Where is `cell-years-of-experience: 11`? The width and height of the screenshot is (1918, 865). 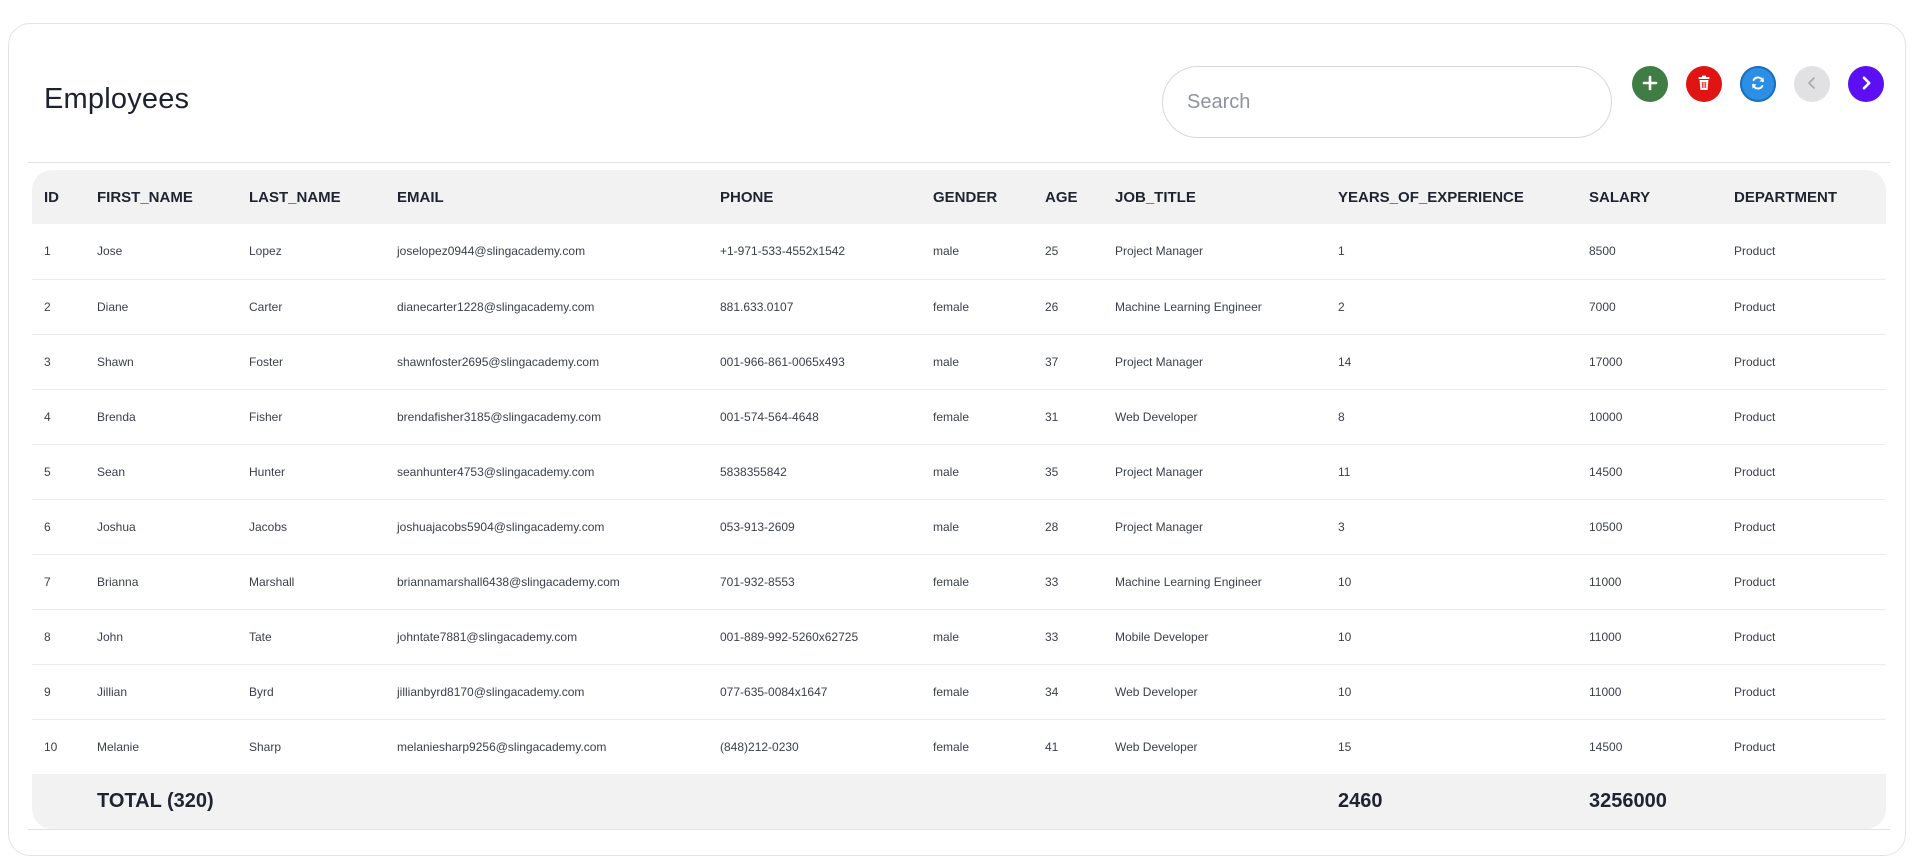
cell-years-of-experience: 11 is located at coordinates (1344, 471).